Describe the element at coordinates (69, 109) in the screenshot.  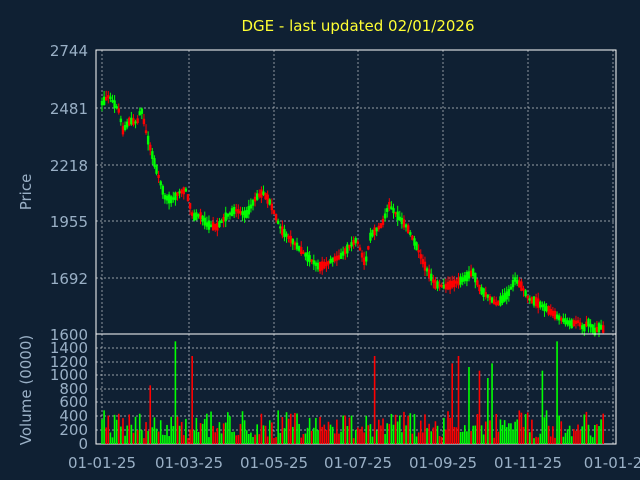
I see `price-tick-label: 2481` at that location.